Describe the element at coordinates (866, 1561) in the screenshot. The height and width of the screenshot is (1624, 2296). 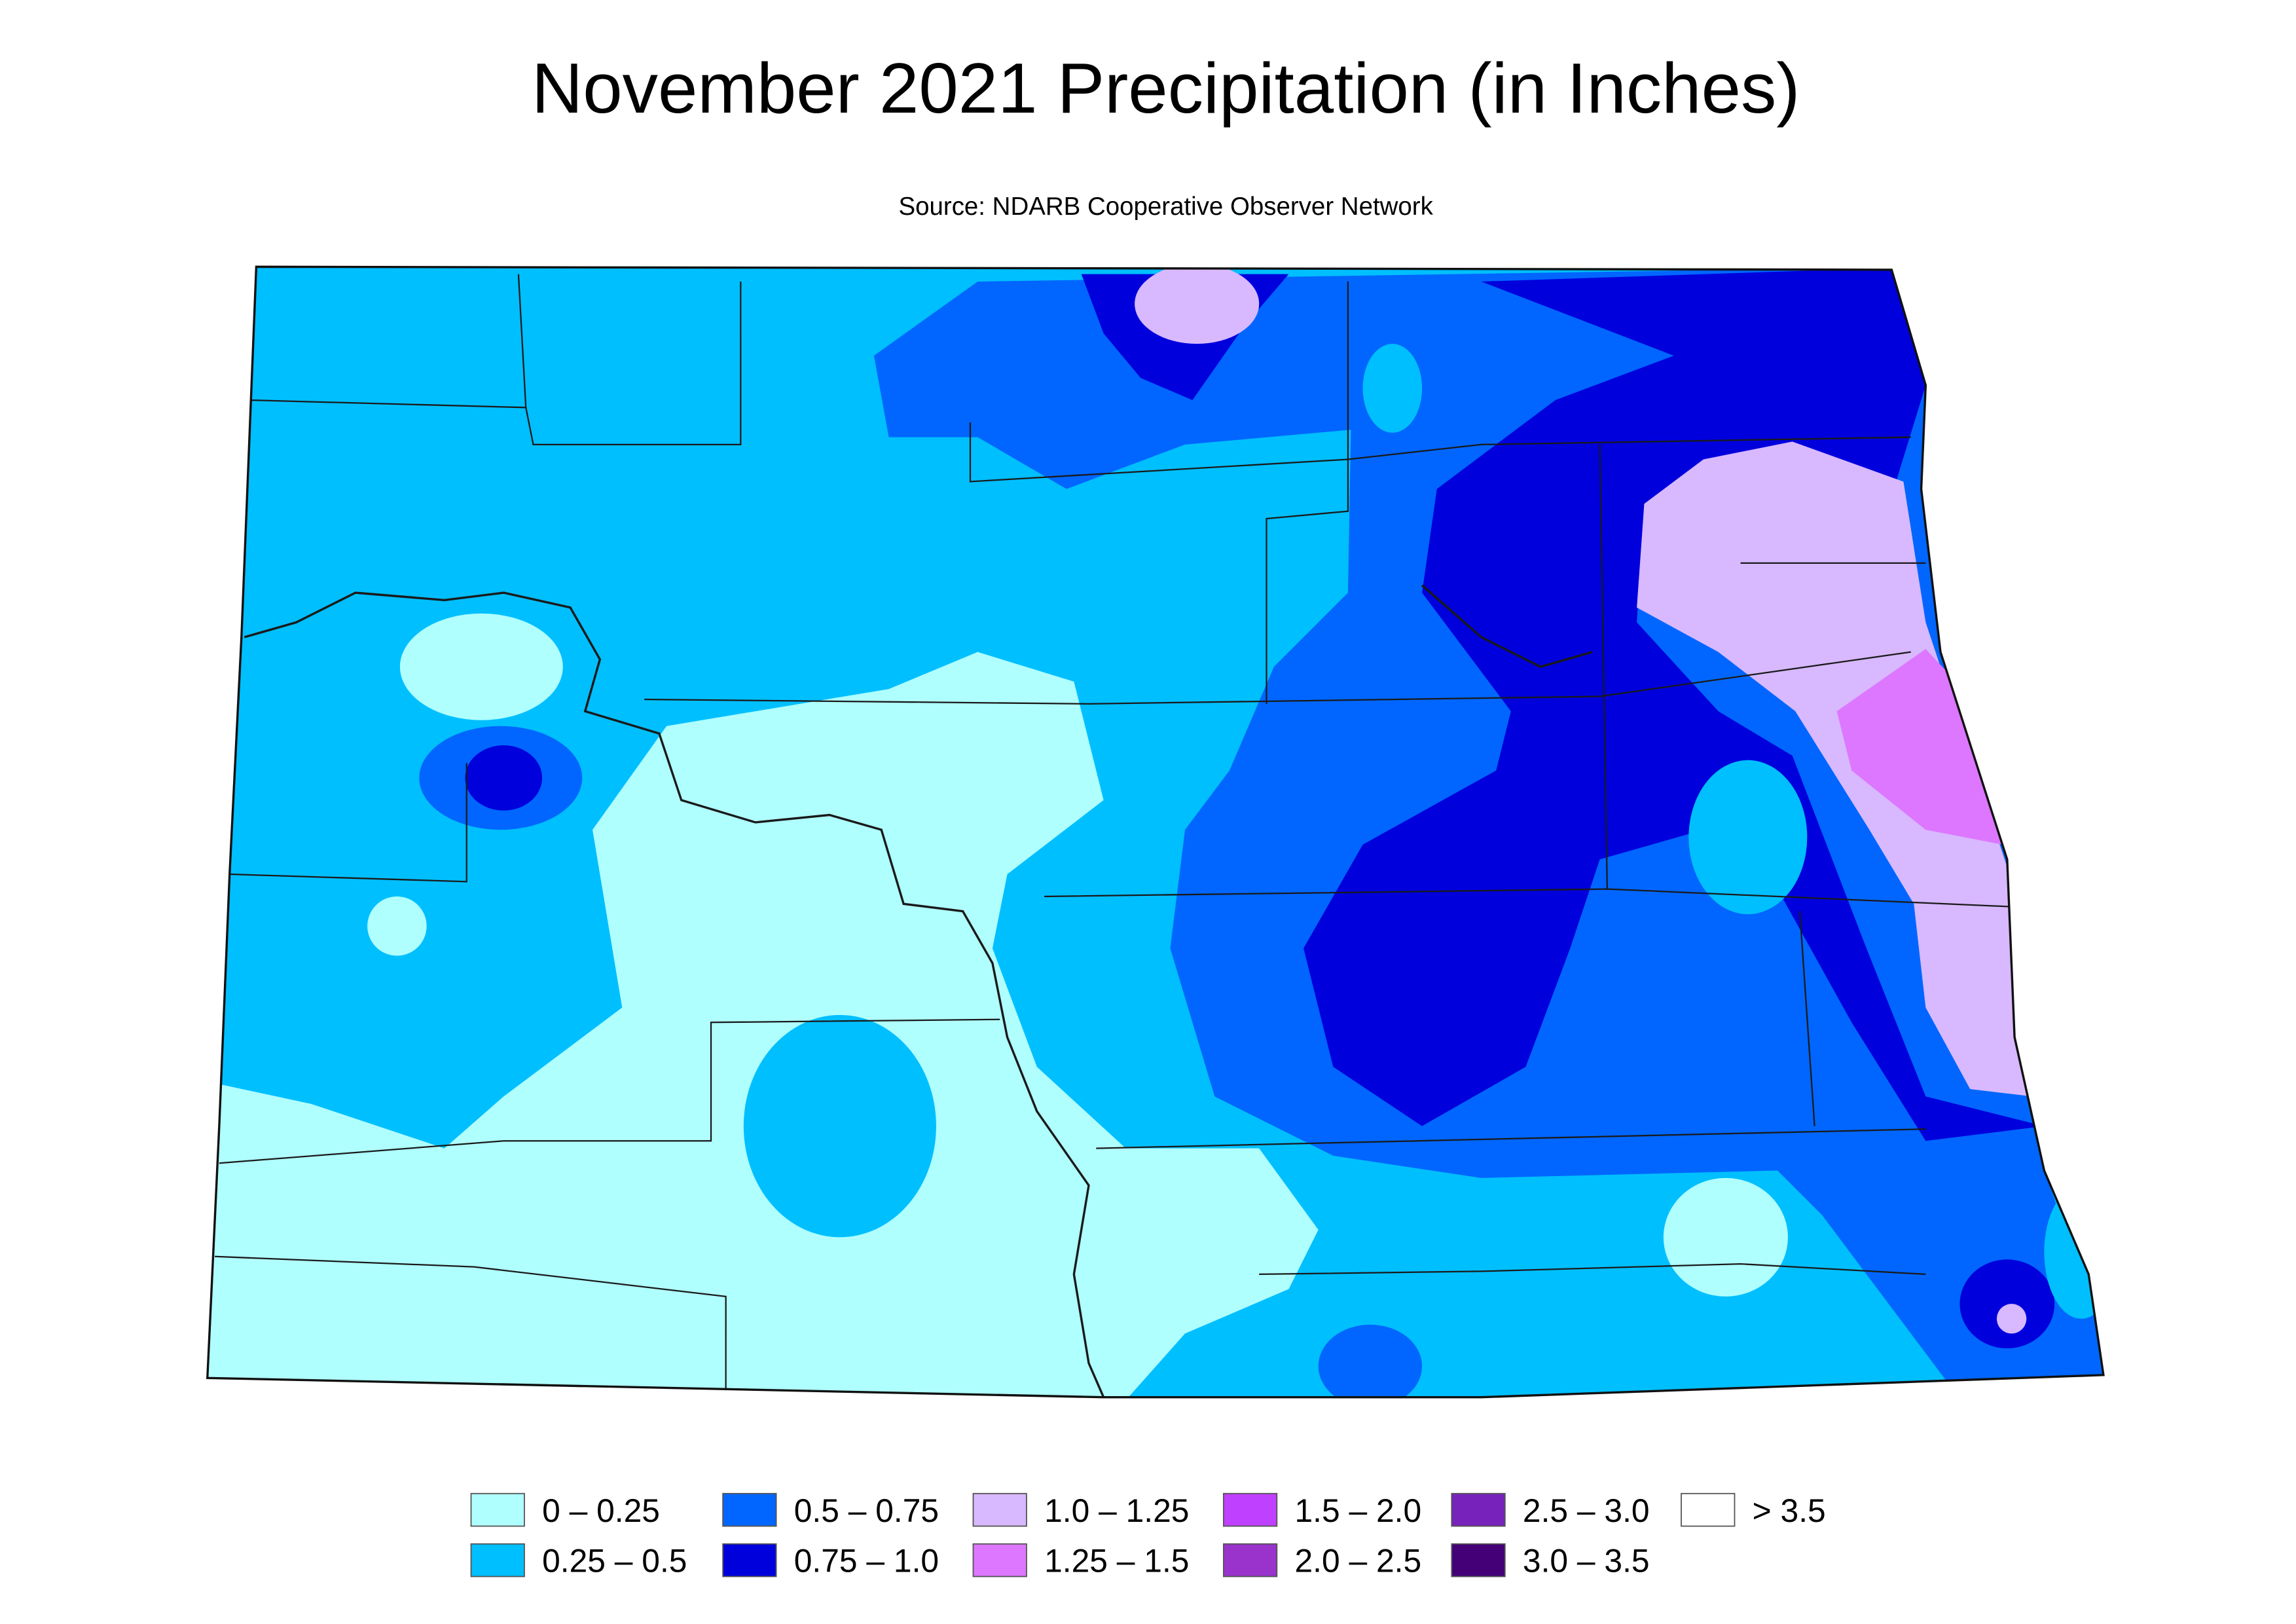
I see `legend-label: 0.75 – 1.0` at that location.